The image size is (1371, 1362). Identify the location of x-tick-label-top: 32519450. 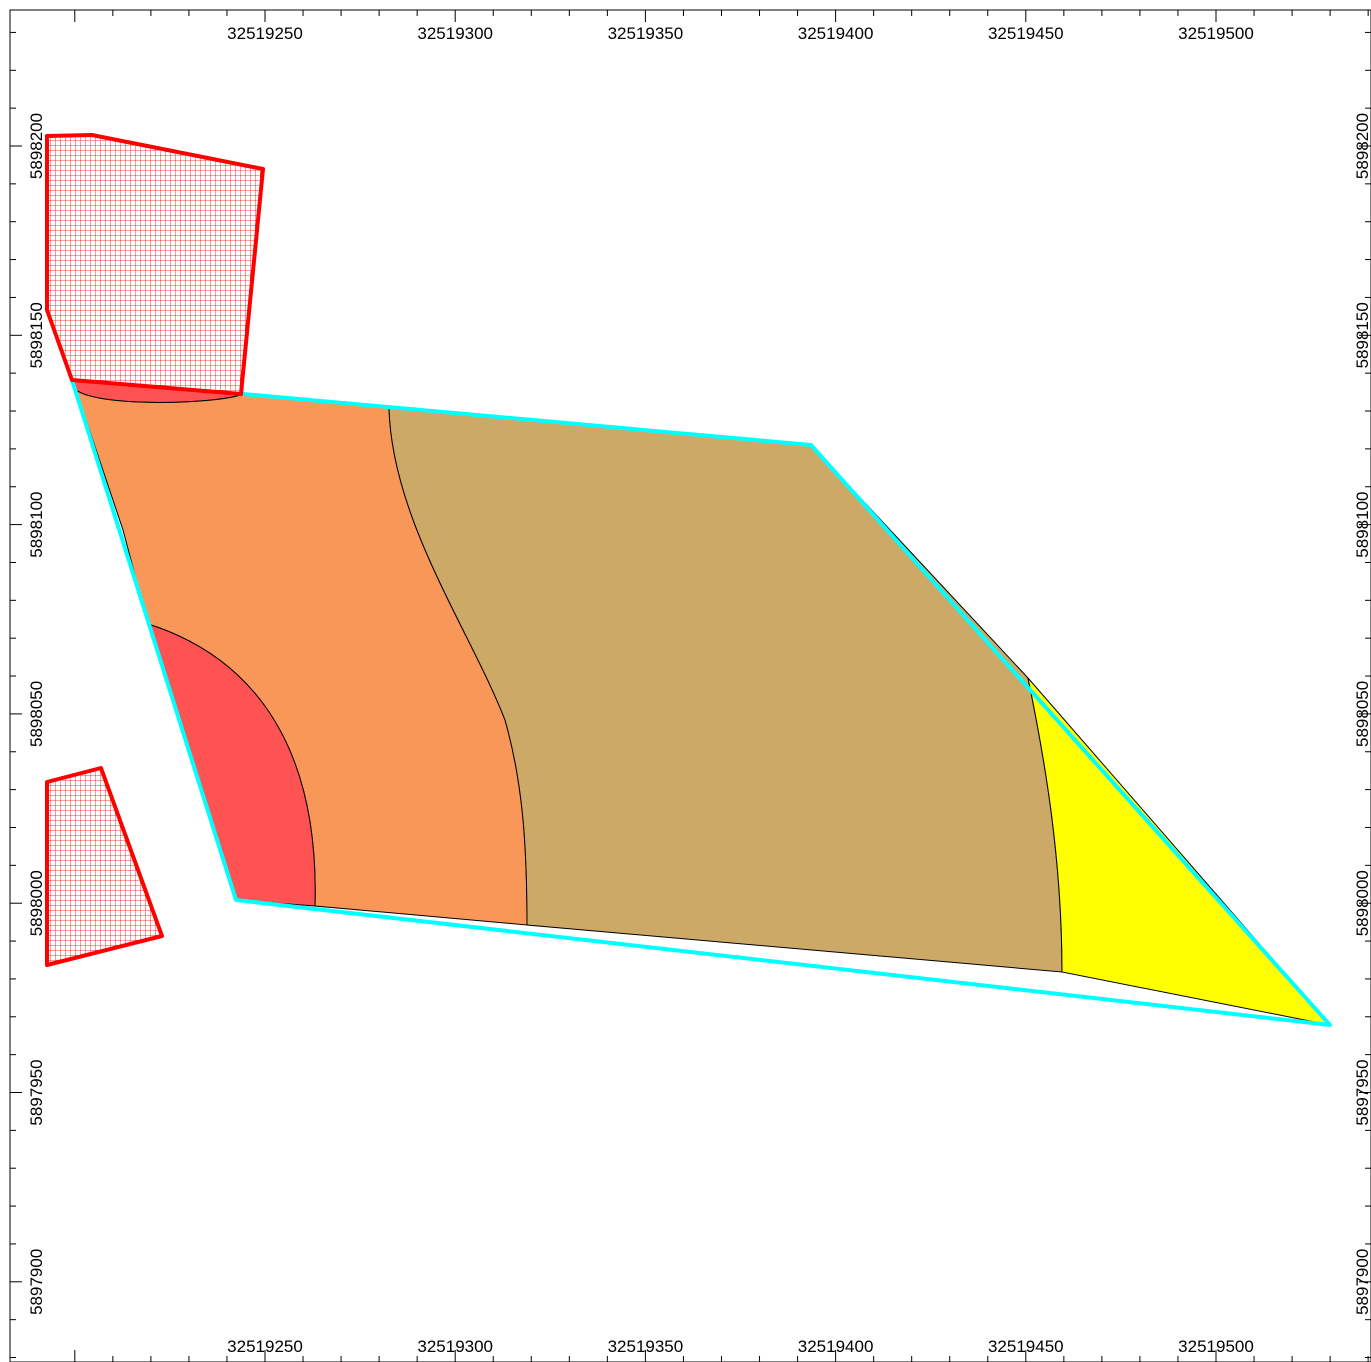
(1026, 33).